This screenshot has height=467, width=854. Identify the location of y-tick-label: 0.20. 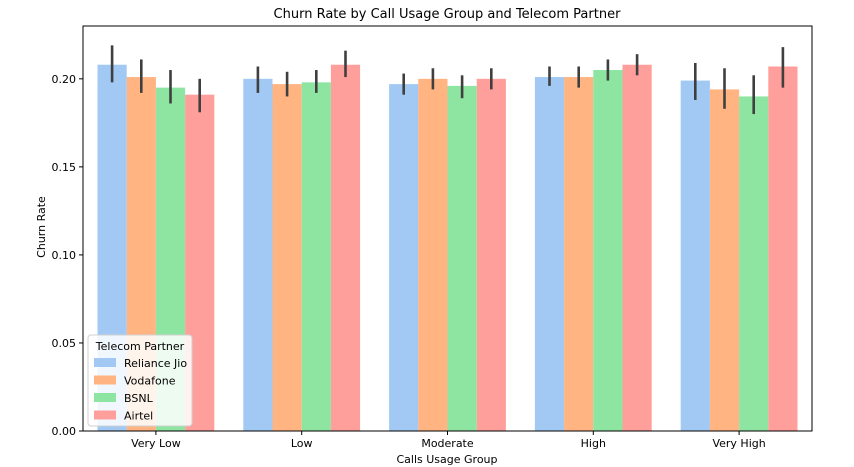
(64, 79).